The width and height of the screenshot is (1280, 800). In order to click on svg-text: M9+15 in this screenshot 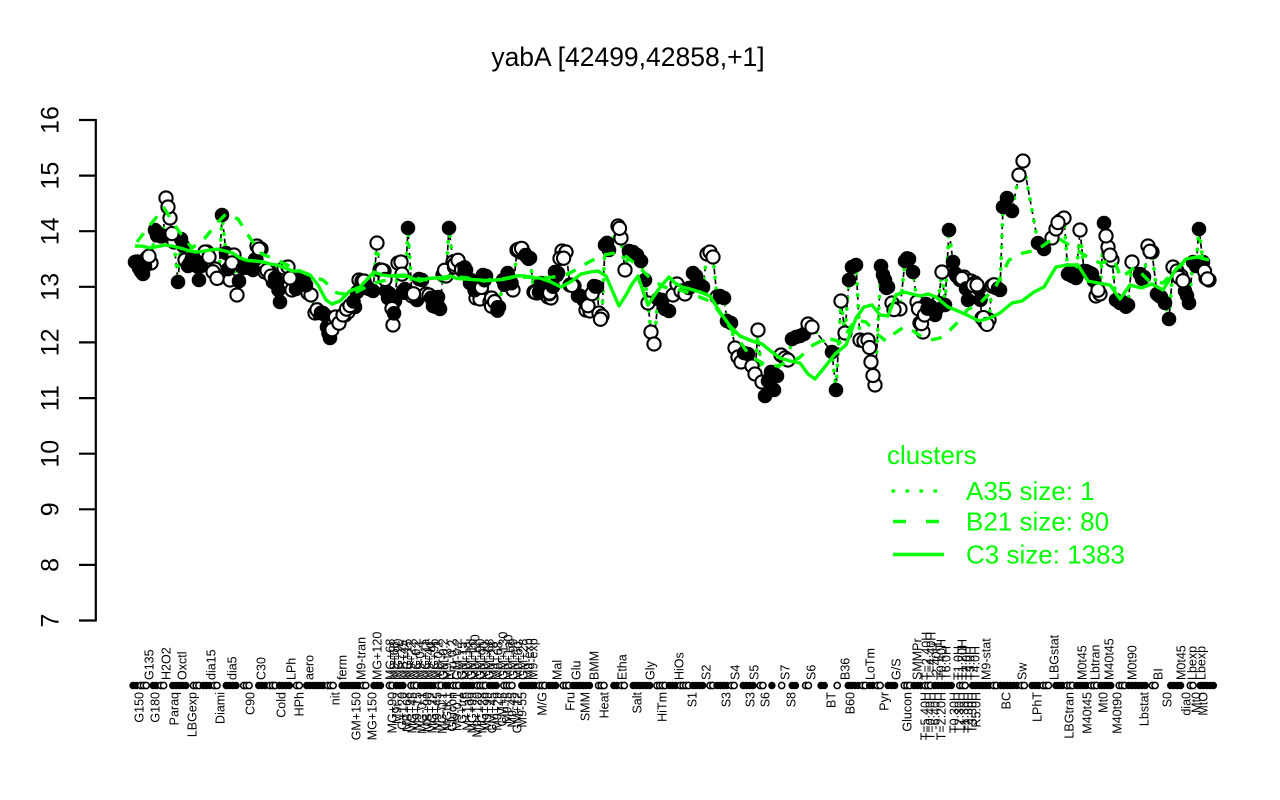, I will do `click(418, 711)`.